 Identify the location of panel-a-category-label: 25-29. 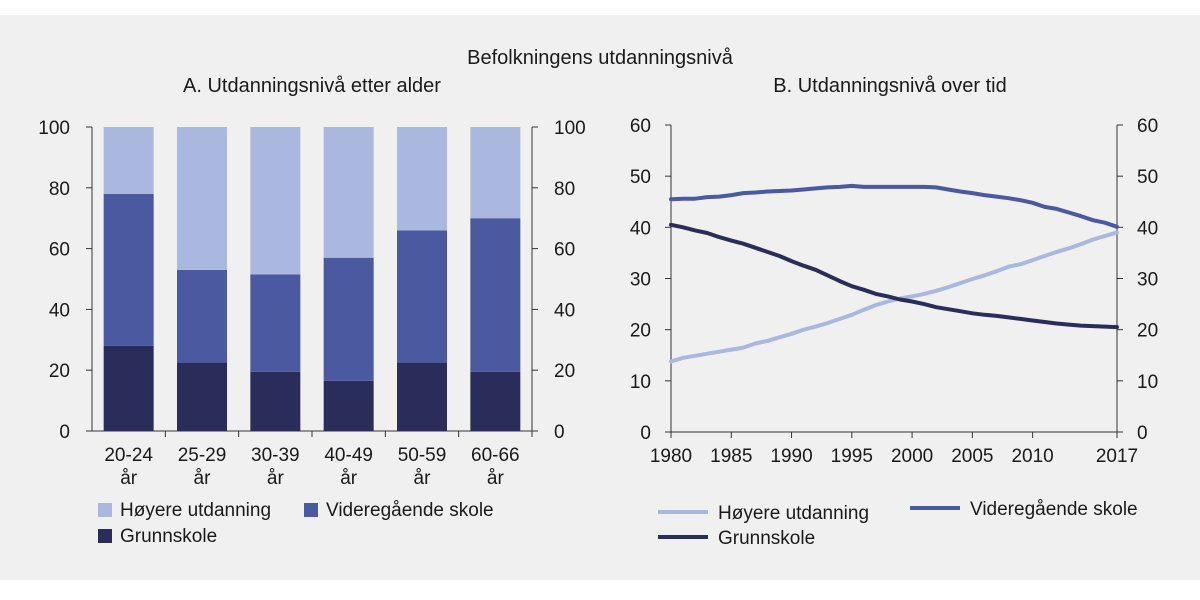
(202, 455).